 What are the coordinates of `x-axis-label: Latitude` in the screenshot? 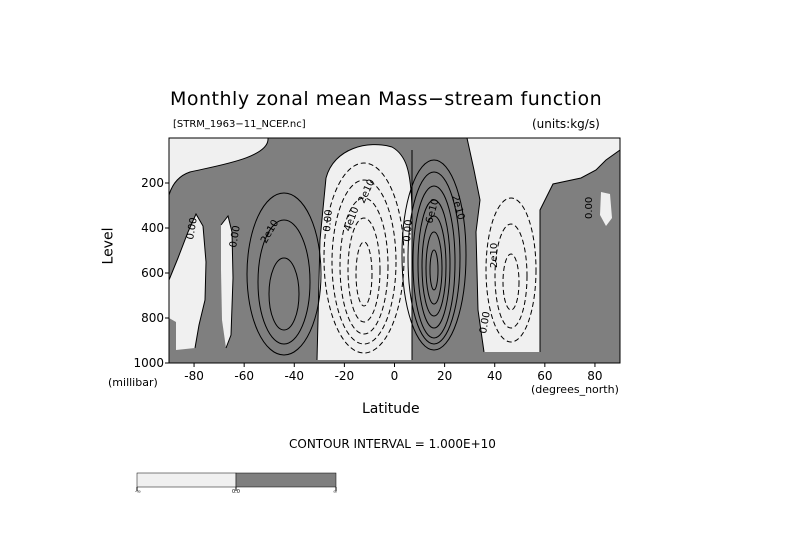 It's located at (391, 409).